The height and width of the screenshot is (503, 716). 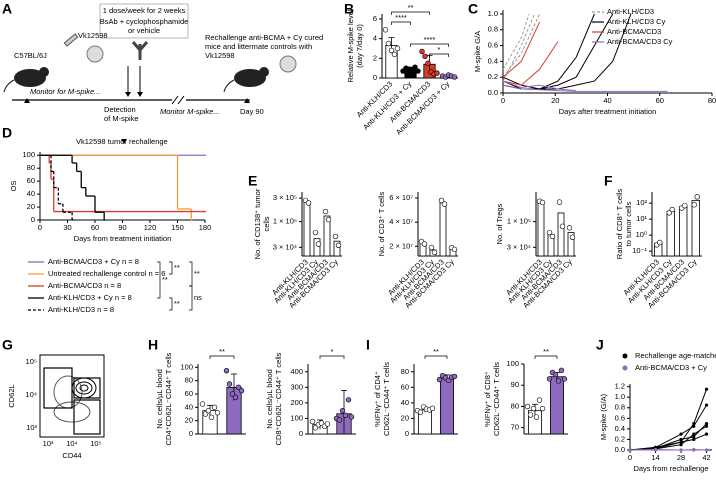 I want to click on detection-label: Detection, so click(x=120, y=109).